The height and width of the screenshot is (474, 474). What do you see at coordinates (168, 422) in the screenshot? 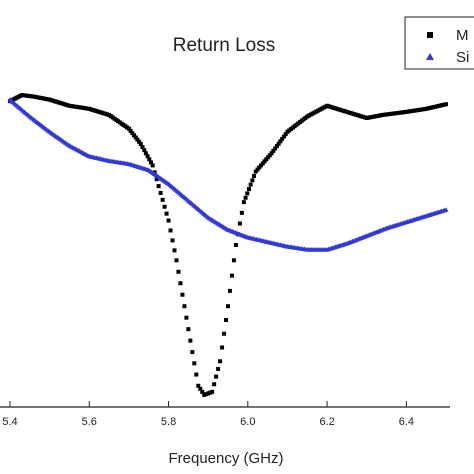
I see `x-tick-label: 5.8` at bounding box center [168, 422].